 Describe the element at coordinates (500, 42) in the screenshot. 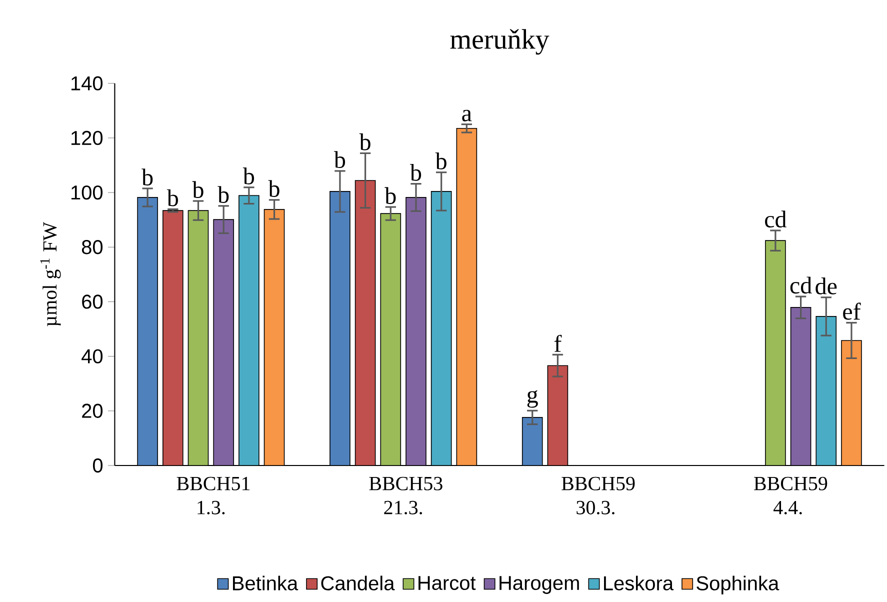

I see `chart-title: meruňky` at that location.